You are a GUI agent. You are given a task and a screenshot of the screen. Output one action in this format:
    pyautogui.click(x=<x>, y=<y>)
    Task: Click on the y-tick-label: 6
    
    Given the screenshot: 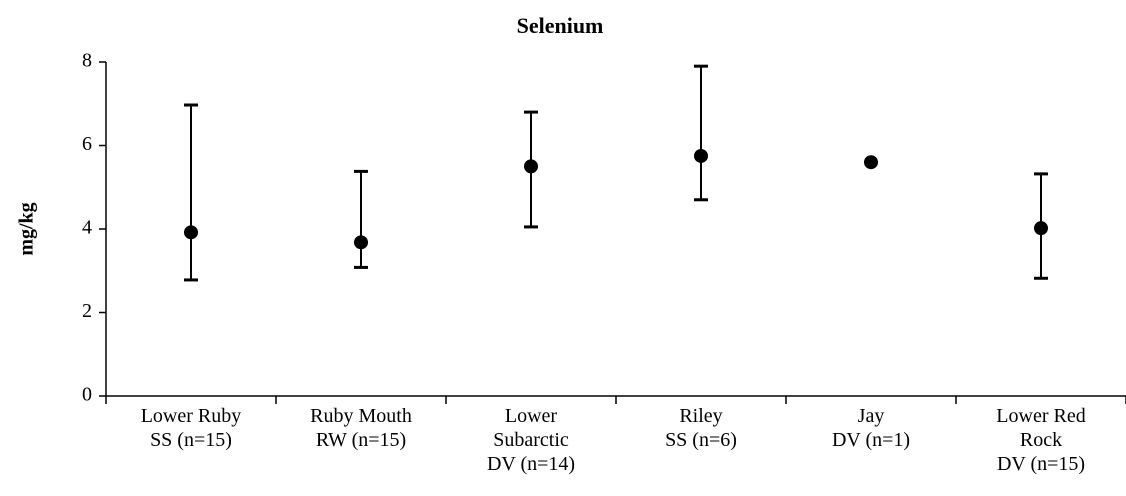 What is the action you would take?
    pyautogui.click(x=87, y=144)
    